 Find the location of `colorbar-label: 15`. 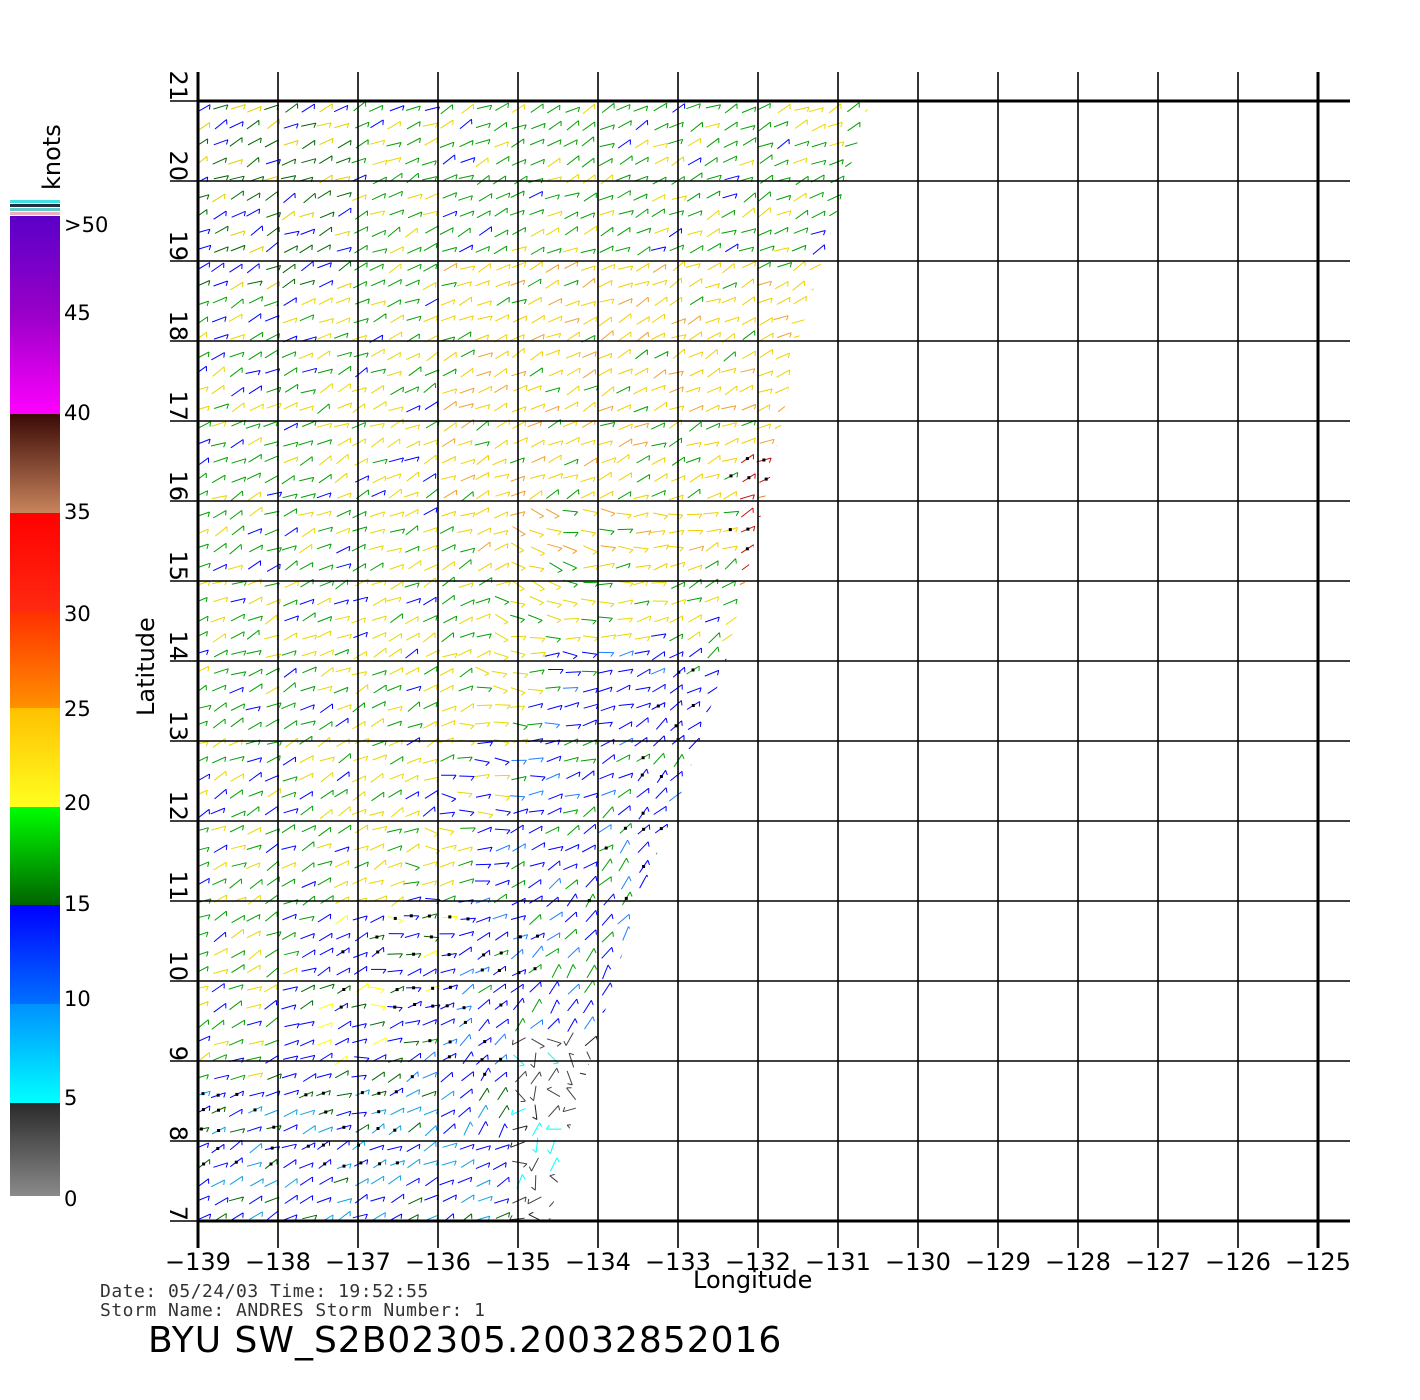

colorbar-label: 15 is located at coordinates (77, 904).